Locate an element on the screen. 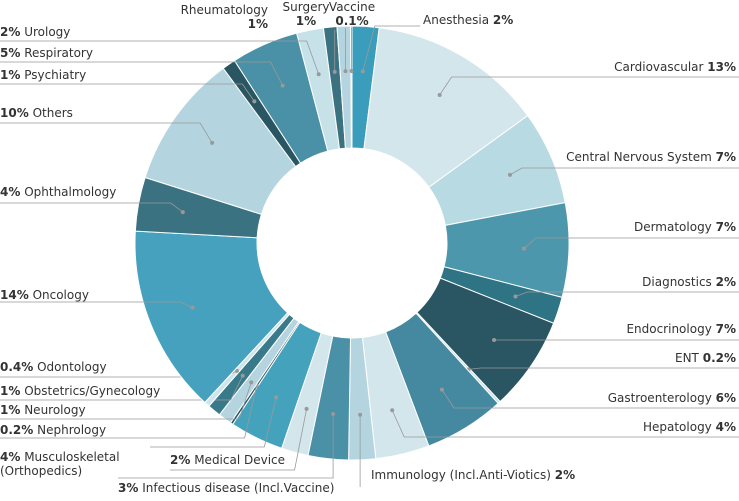 This screenshot has height=501, width=739. data-label: Endocrinology 7% is located at coordinates (681, 329).